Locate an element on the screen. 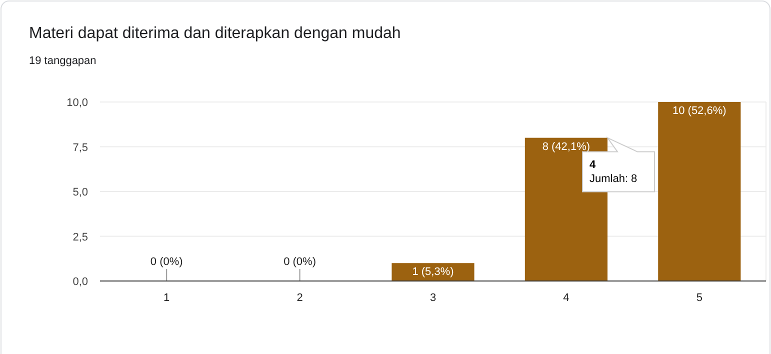 The height and width of the screenshot is (354, 771). data-label: 8 (42,1%) is located at coordinates (566, 146).